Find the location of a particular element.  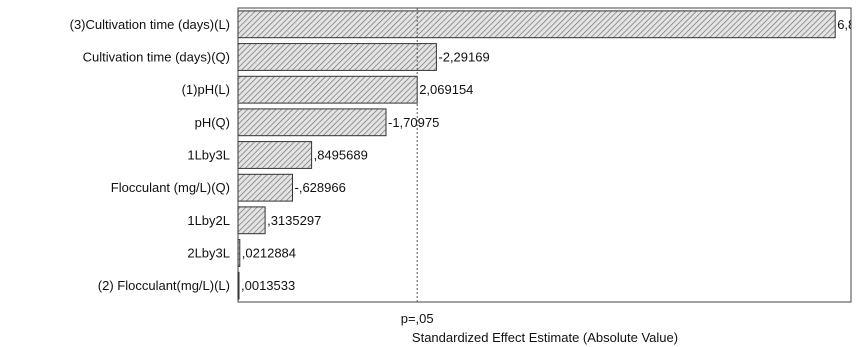

category-label: 1Lby2L is located at coordinates (208, 220).